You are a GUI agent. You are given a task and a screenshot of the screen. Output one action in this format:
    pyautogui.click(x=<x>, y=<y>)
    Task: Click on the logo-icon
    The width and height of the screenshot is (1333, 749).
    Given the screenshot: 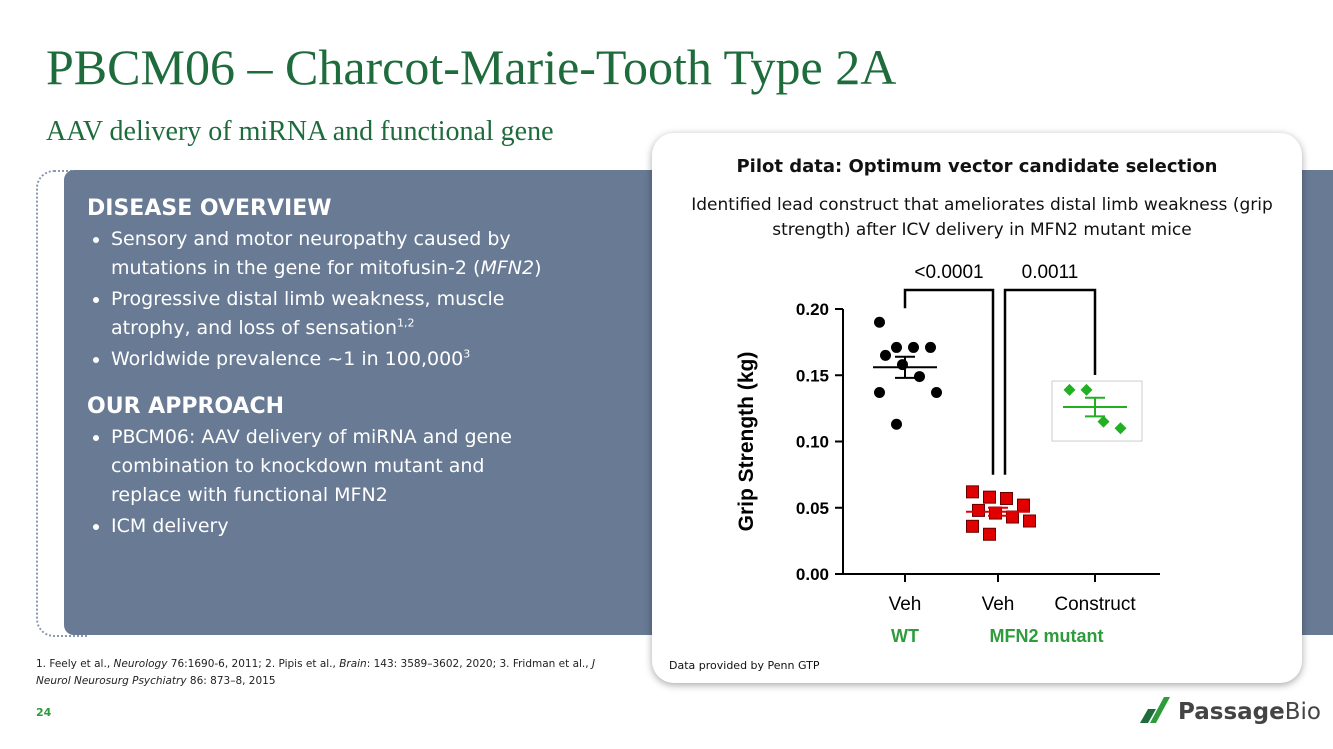 What is the action you would take?
    pyautogui.click(x=1155, y=710)
    